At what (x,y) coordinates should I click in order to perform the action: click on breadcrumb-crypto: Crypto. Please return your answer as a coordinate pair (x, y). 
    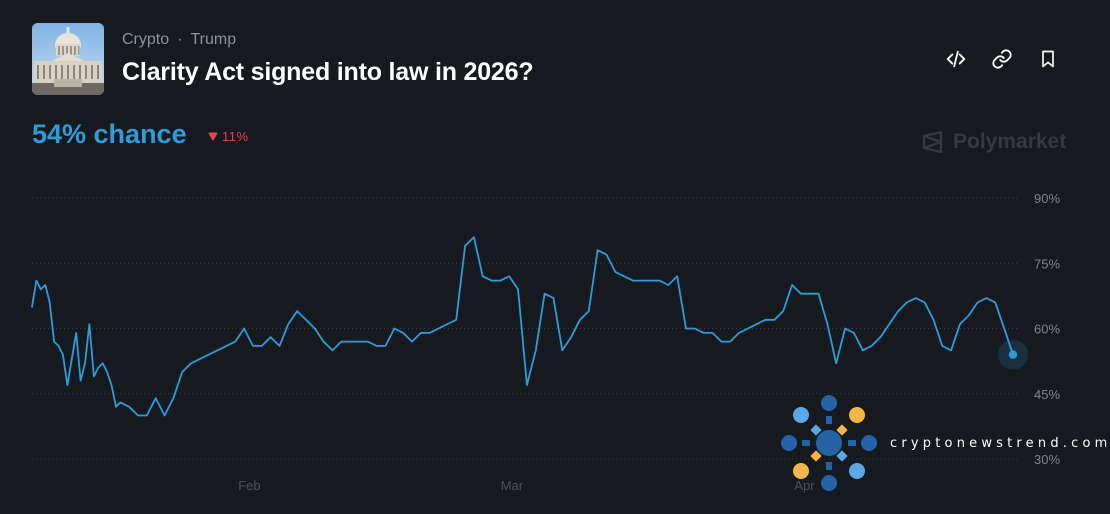
    Looking at the image, I should click on (146, 39).